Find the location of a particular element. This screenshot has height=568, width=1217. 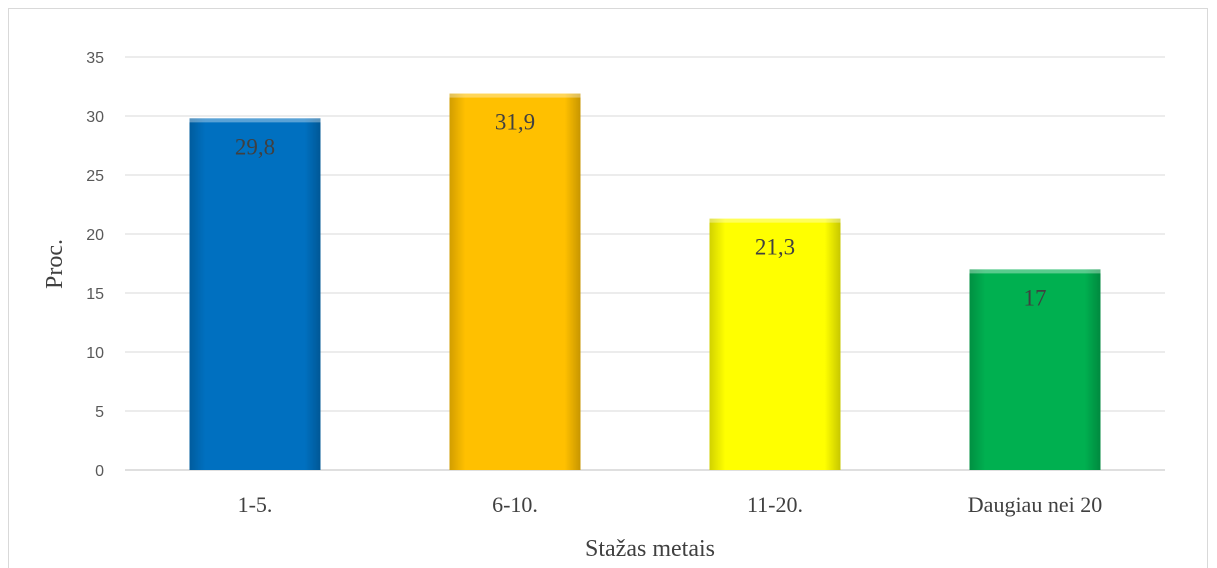

x-category-label: 1-5. is located at coordinates (255, 504).